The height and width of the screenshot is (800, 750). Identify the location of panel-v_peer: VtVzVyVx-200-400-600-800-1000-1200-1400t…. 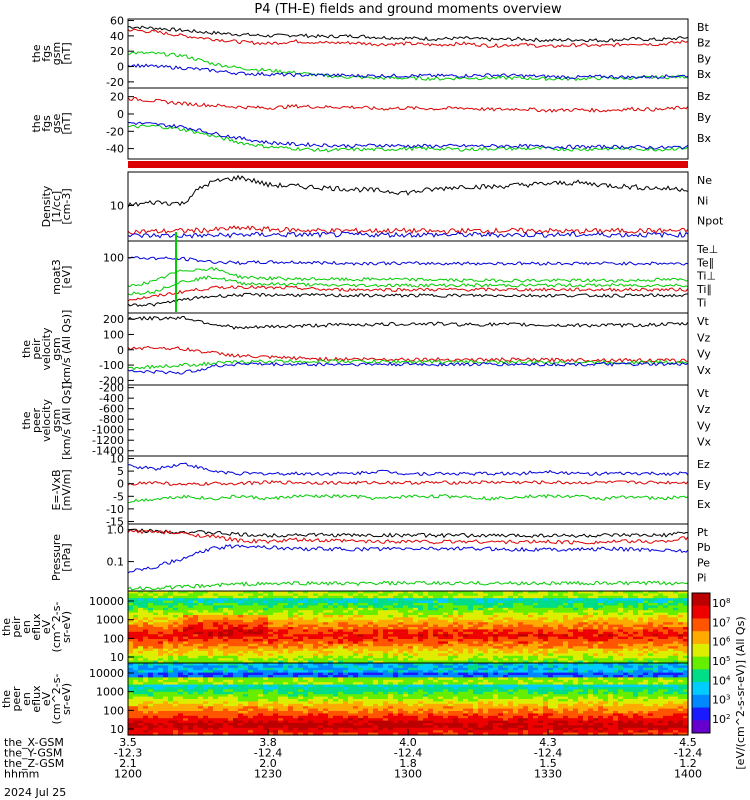
(366, 420).